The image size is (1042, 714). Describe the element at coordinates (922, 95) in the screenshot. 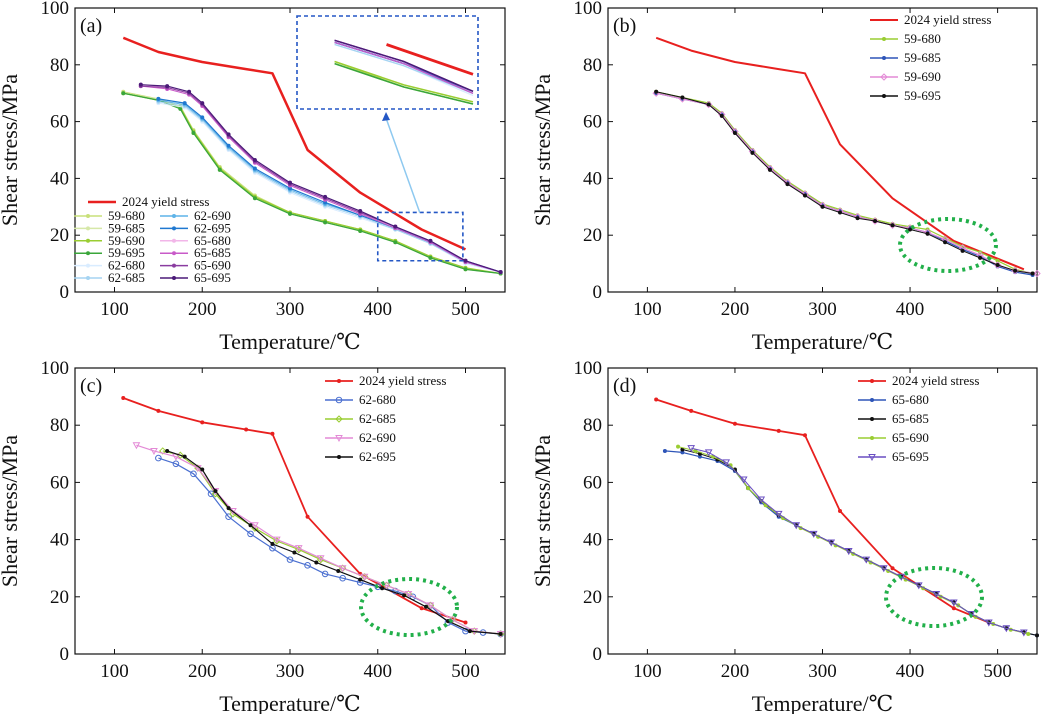

I see `legend-label: 59-695` at that location.